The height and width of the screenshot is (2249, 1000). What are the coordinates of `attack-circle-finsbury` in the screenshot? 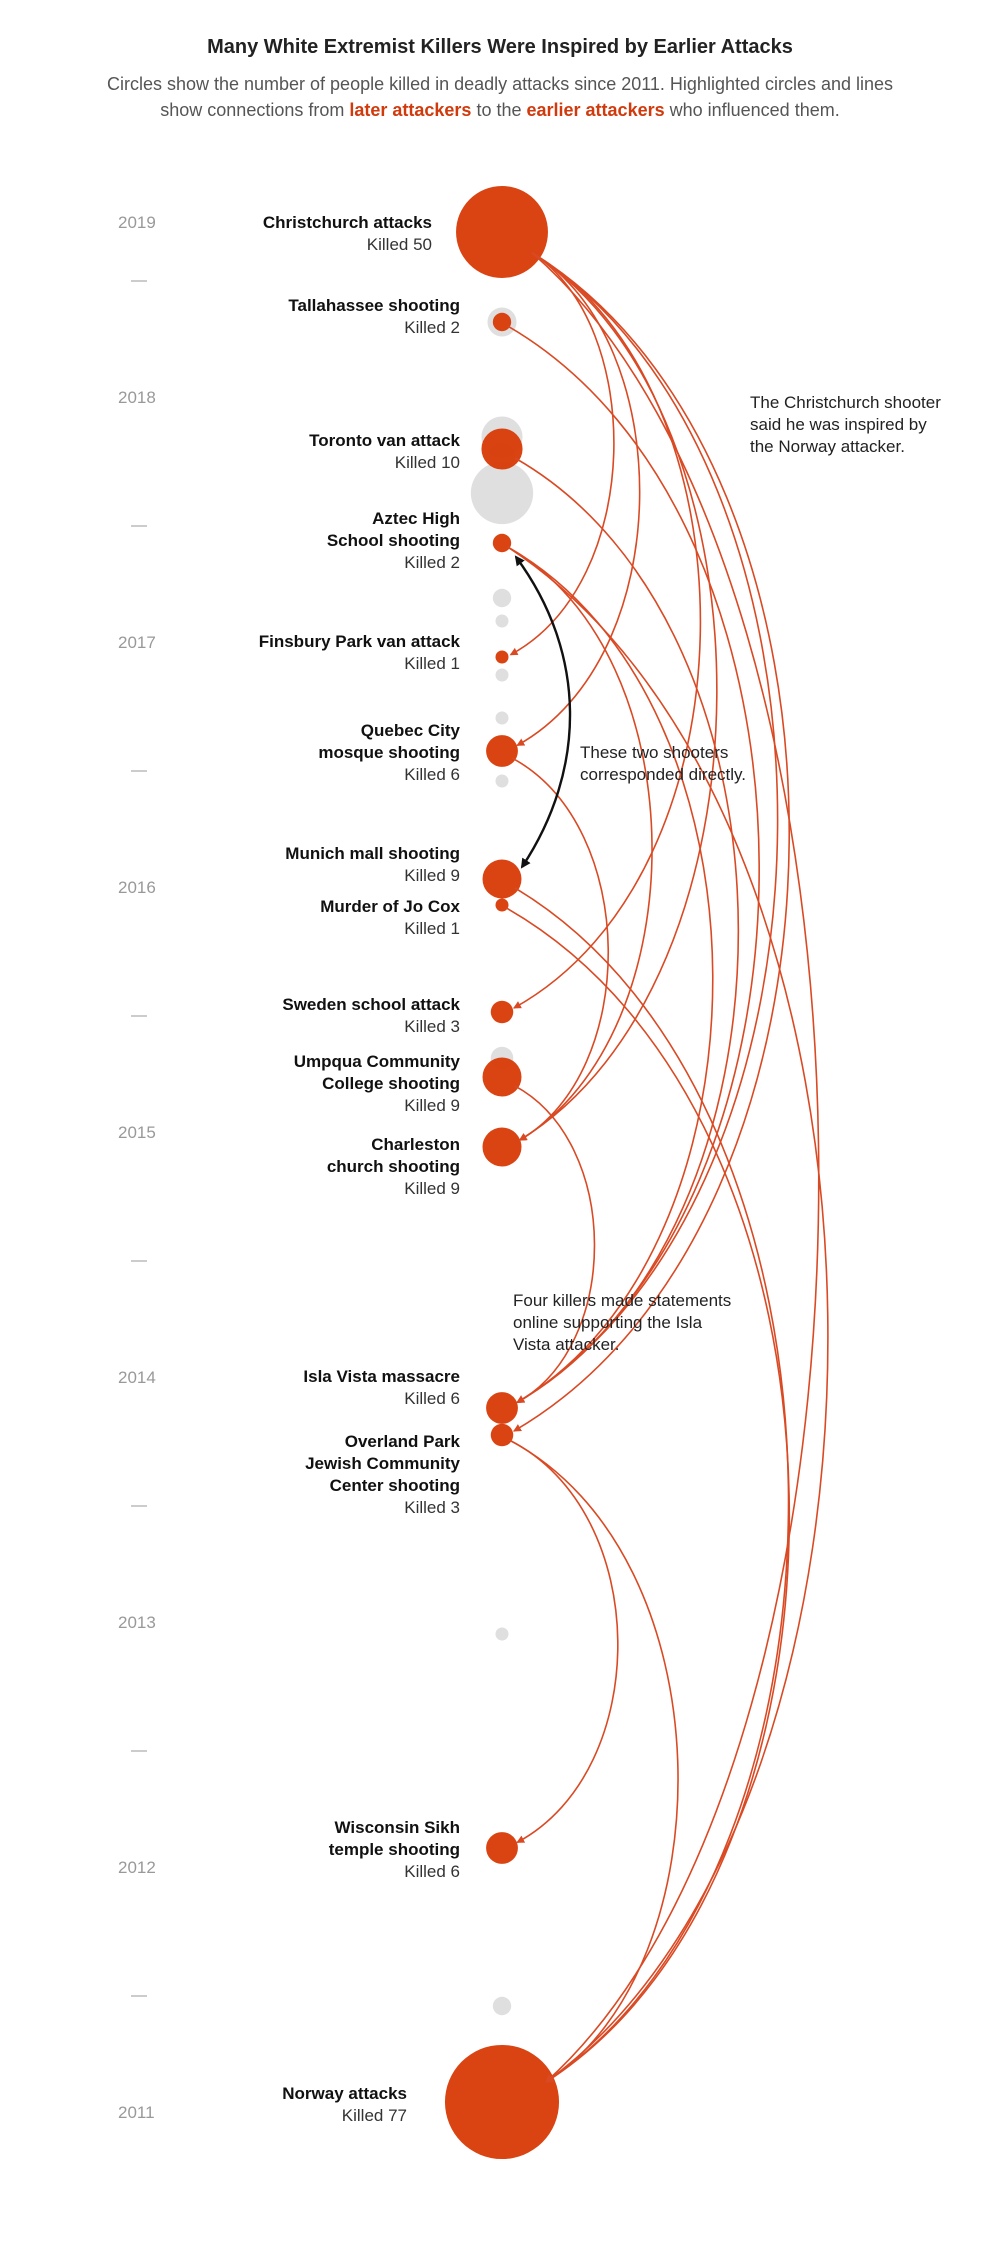 It's located at (502, 657).